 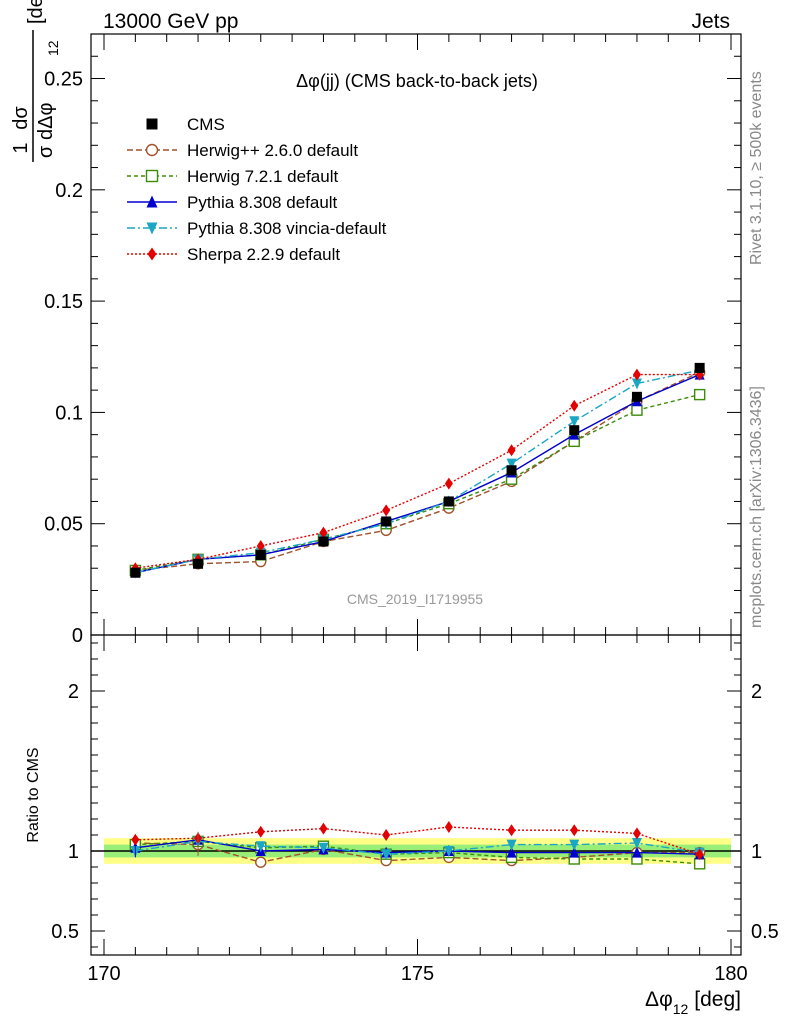 I want to click on x-tick-label: 175, so click(x=417, y=974).